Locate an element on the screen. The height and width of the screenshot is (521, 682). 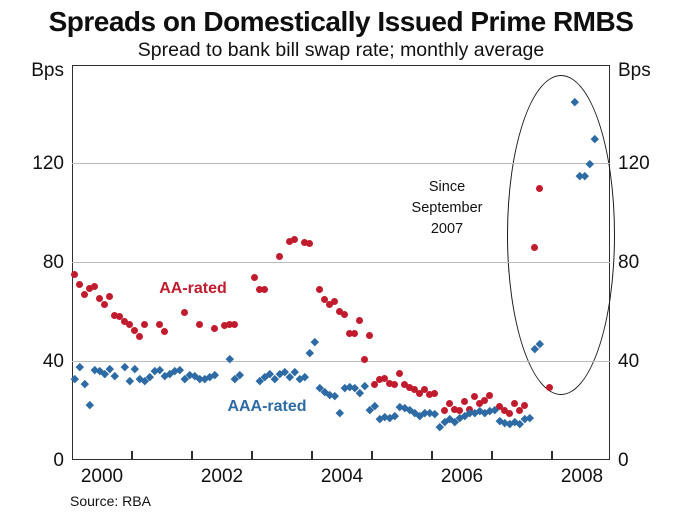
y-tick-label-right-0: 0 is located at coordinates (623, 460).